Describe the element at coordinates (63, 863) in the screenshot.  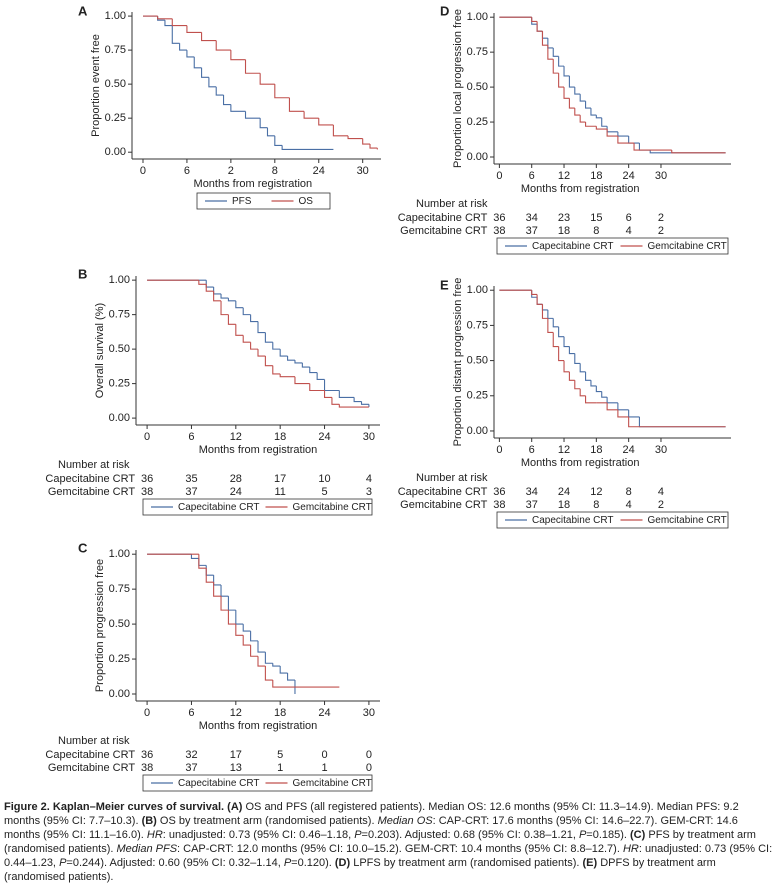
I see `caption-text: P` at that location.